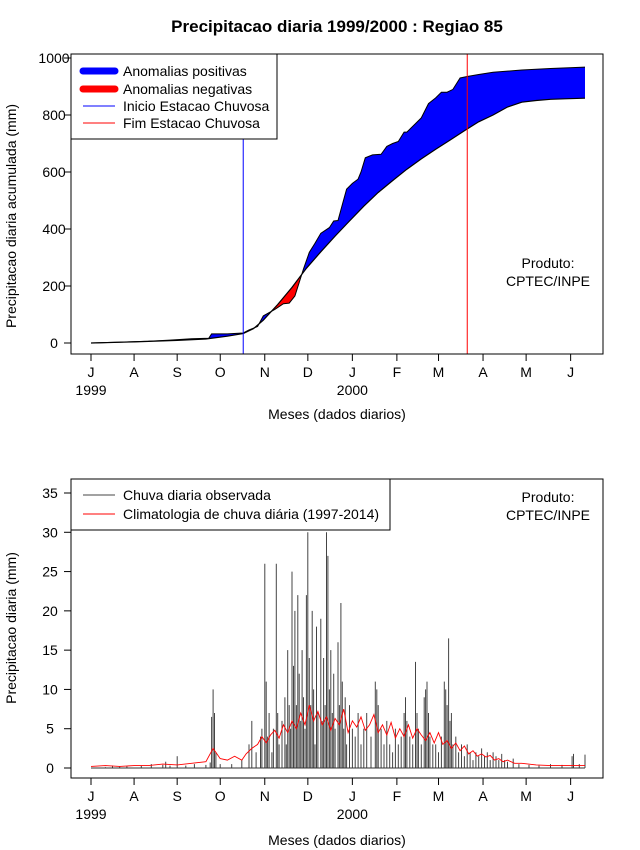  I want to click on x-tick-label-daily-4: N, so click(265, 796).